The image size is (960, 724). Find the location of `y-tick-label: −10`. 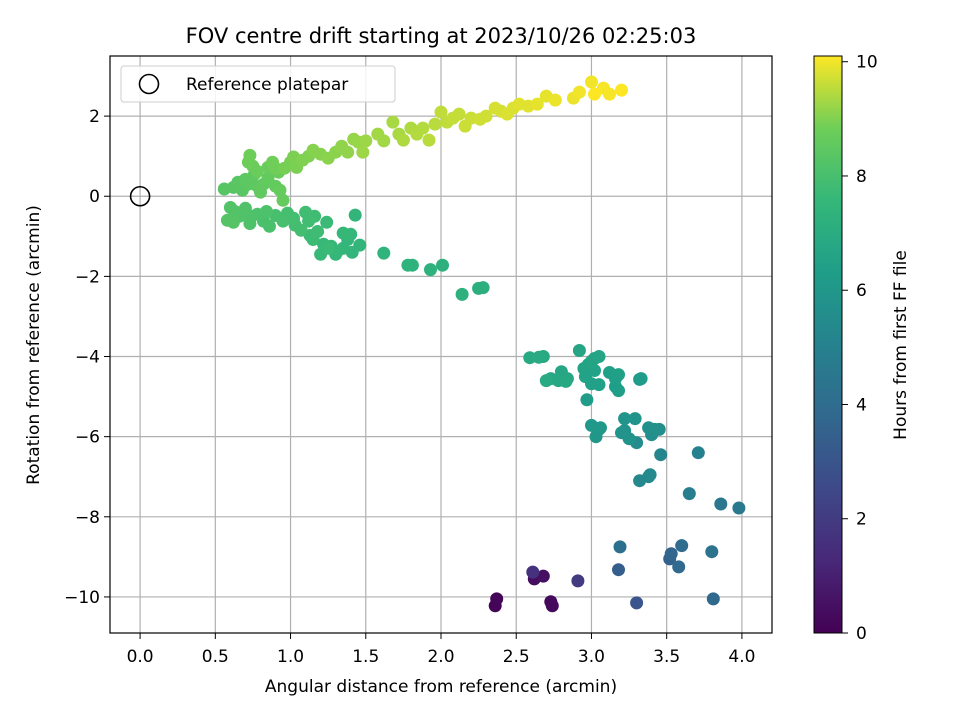

y-tick-label: −10 is located at coordinates (82, 598).